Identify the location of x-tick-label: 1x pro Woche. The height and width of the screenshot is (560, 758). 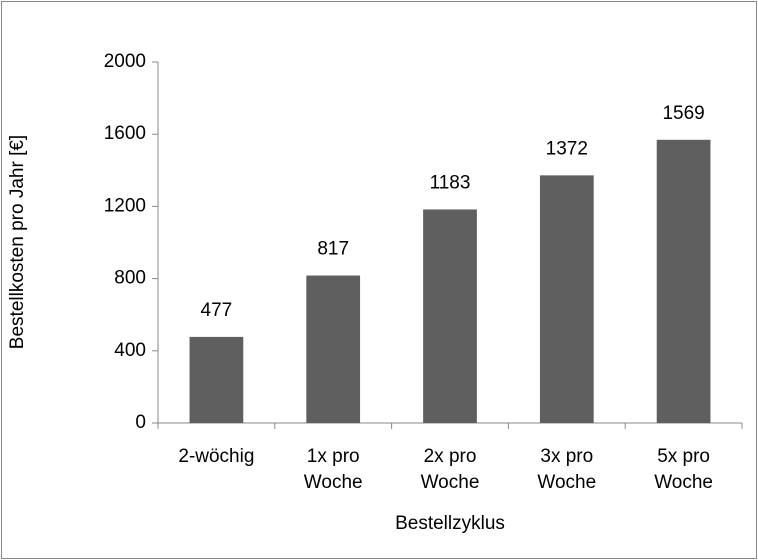
(333, 469).